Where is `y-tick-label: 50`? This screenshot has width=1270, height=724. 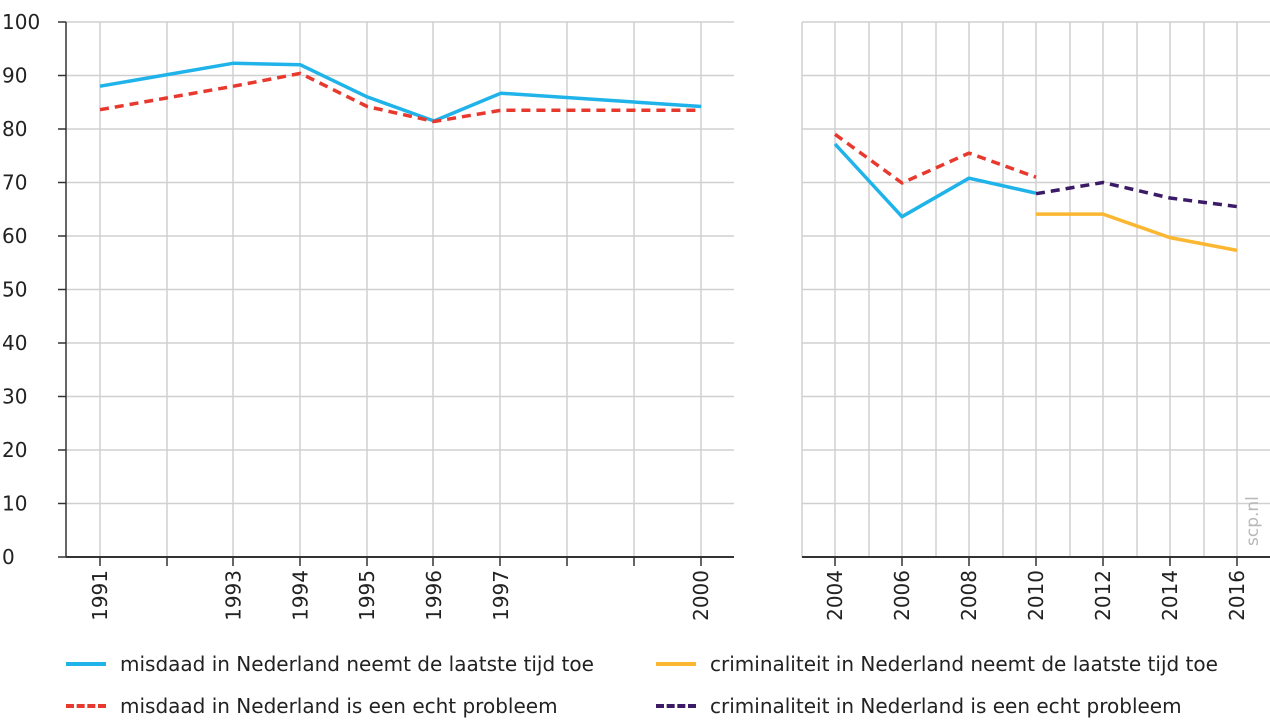 y-tick-label: 50 is located at coordinates (14, 290).